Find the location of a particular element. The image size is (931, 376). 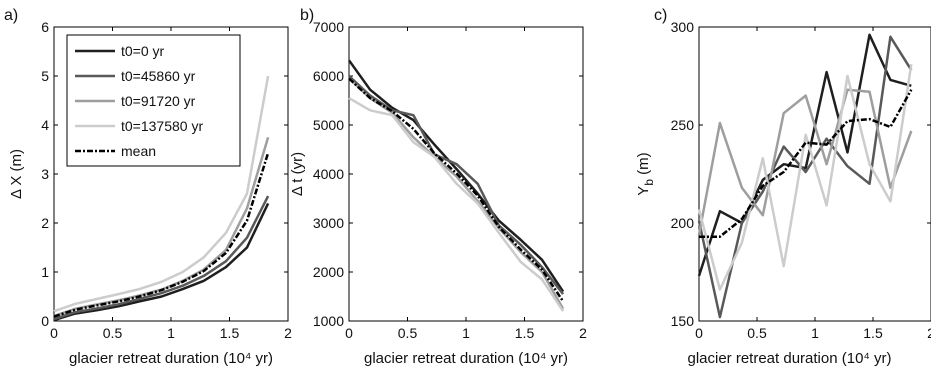

y-tick-label: 1000 is located at coordinates (328, 321).